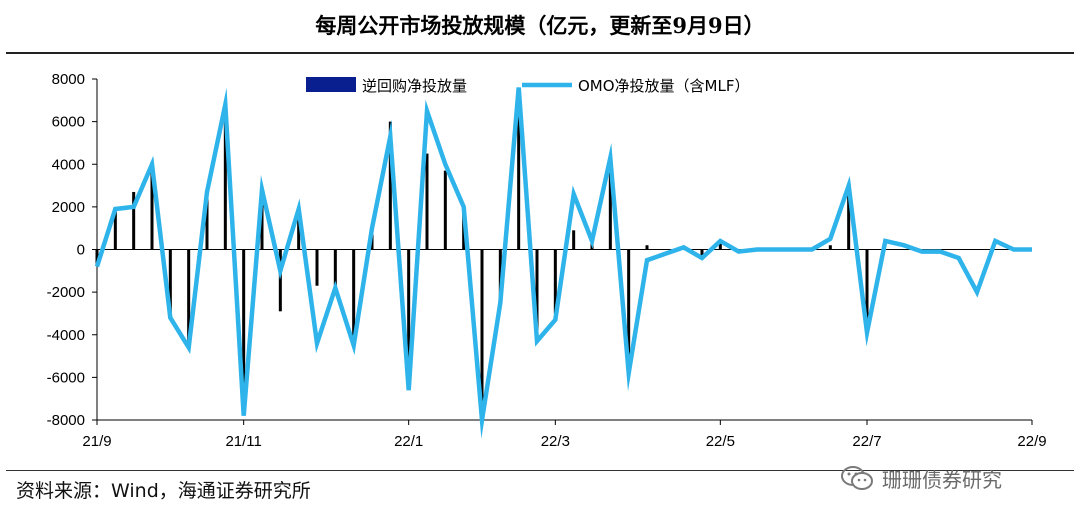  What do you see at coordinates (81, 250) in the screenshot?
I see `y-tick-label: 0` at bounding box center [81, 250].